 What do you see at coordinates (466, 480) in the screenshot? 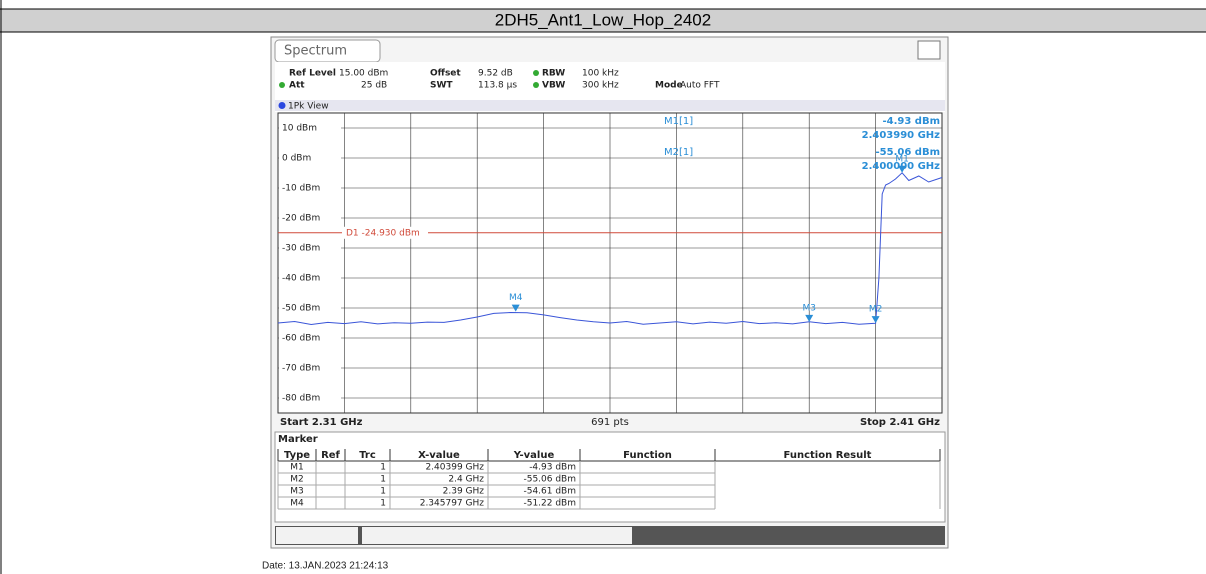
I see `table-cell: 2.4 GHz` at bounding box center [466, 480].